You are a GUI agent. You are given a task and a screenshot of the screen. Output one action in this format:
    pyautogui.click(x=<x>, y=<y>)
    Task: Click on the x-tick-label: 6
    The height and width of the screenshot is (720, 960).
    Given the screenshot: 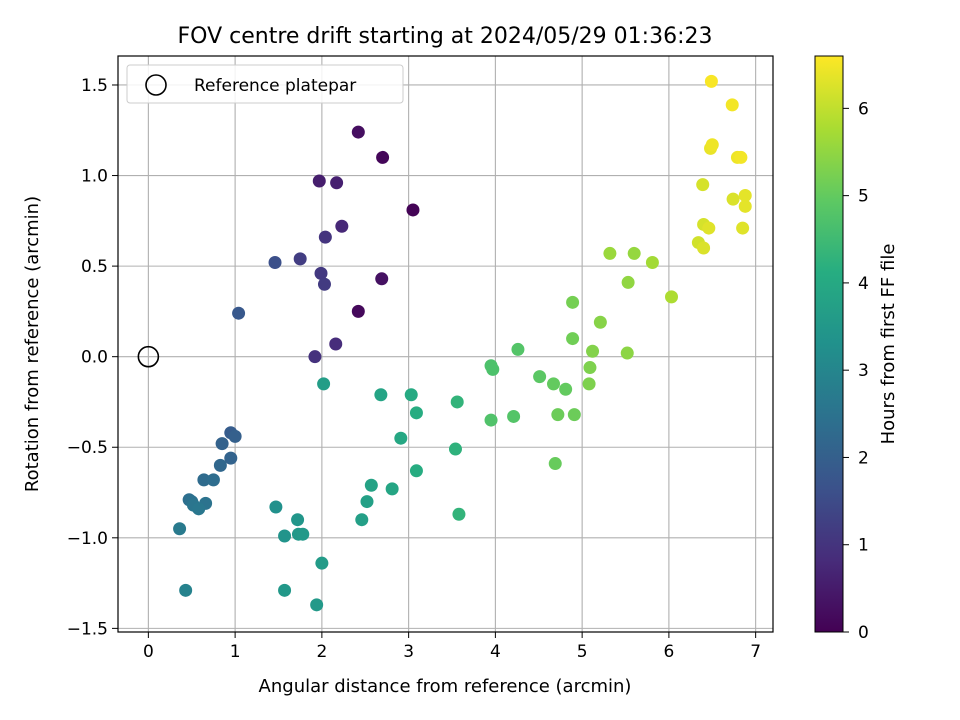 What is the action you would take?
    pyautogui.click(x=668, y=652)
    